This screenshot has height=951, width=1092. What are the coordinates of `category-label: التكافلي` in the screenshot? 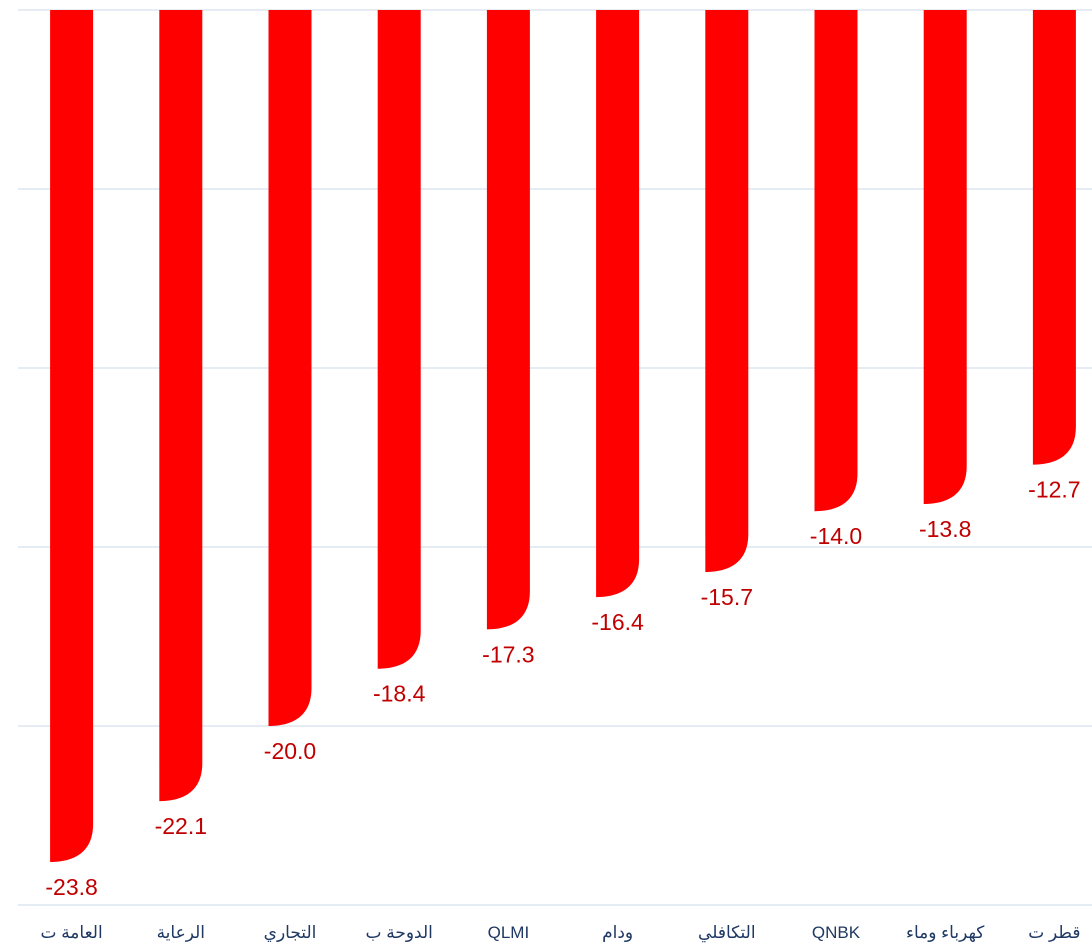 It's located at (727, 933).